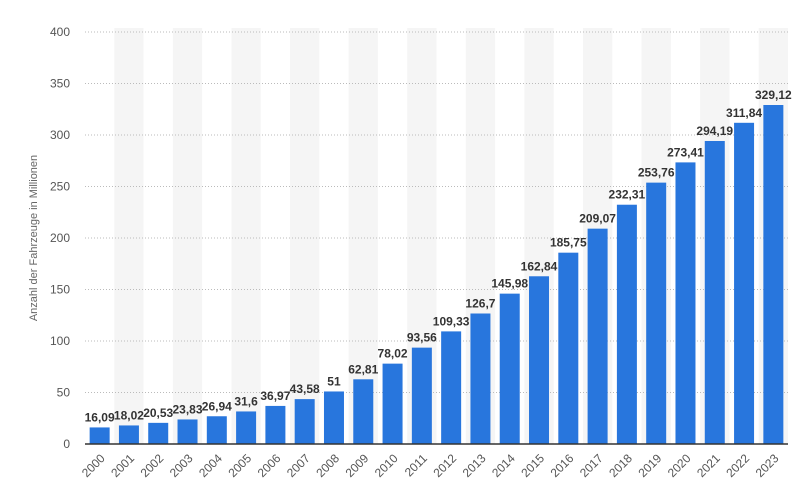 This screenshot has height=504, width=800. Describe the element at coordinates (714, 292) in the screenshot. I see `bar-2021` at that location.